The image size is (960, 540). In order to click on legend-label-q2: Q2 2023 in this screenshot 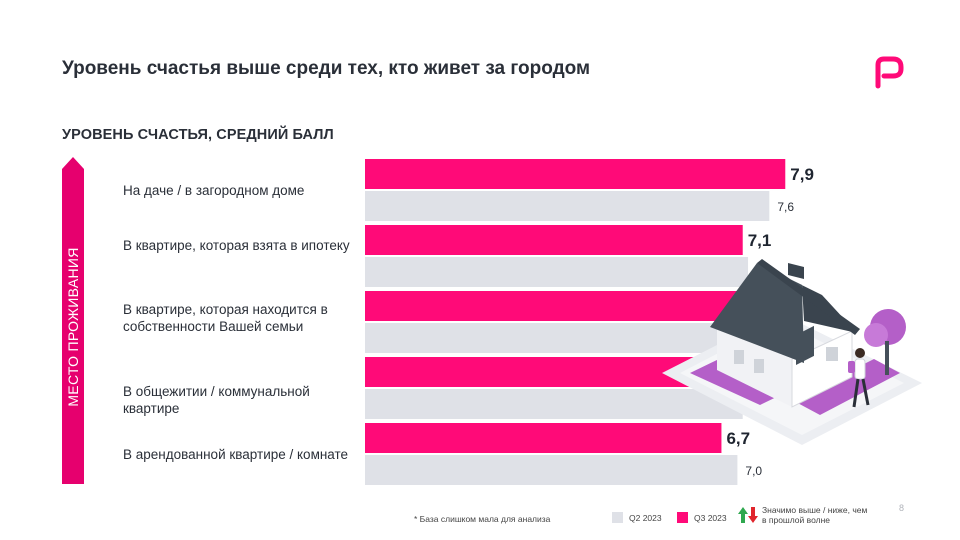, I will do `click(645, 517)`.